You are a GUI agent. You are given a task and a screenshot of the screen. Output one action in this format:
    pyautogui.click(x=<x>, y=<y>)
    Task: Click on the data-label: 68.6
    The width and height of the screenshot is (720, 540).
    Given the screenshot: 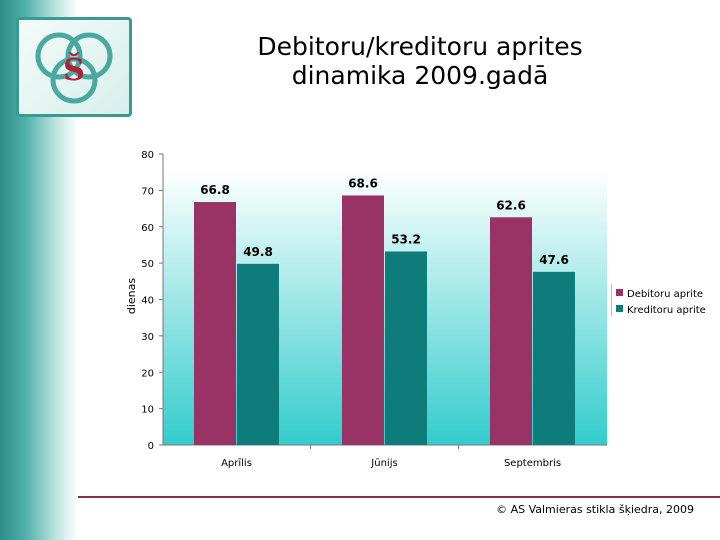 What is the action you would take?
    pyautogui.click(x=363, y=183)
    